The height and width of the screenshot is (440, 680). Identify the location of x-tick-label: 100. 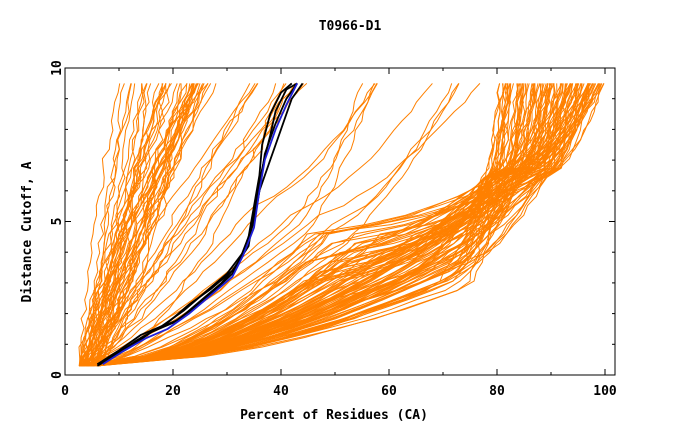
(605, 391).